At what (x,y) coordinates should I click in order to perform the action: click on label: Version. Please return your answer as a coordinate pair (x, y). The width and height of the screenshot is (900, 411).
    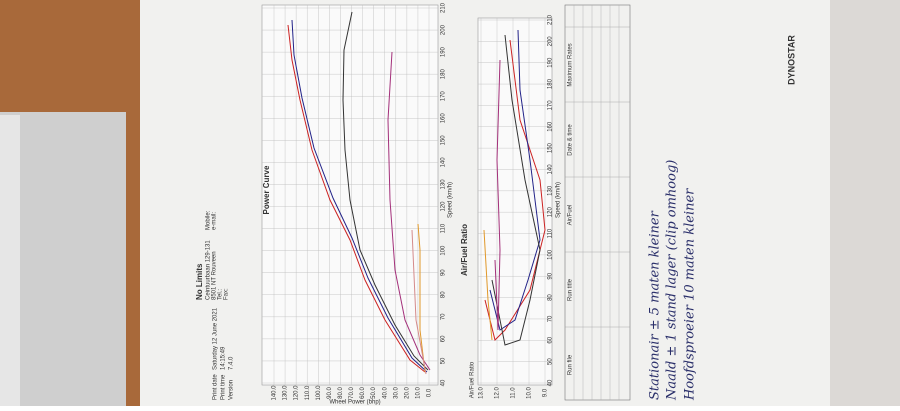
    Looking at the image, I should click on (232, 390).